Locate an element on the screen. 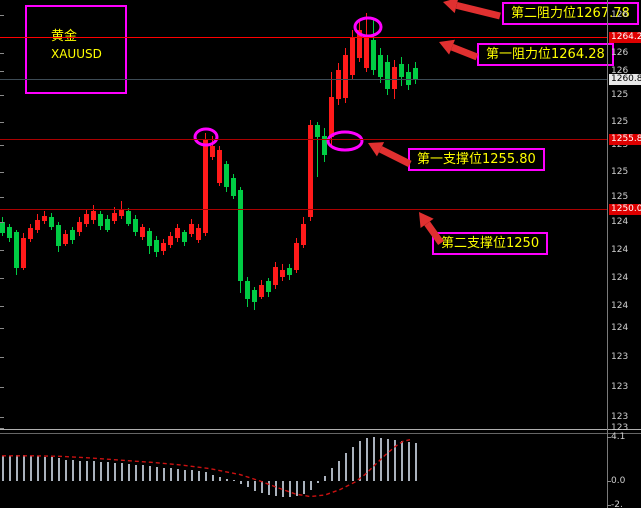 This screenshot has width=641, height=508. annotation-support2-label: 第二支撑位1250 is located at coordinates (490, 243).